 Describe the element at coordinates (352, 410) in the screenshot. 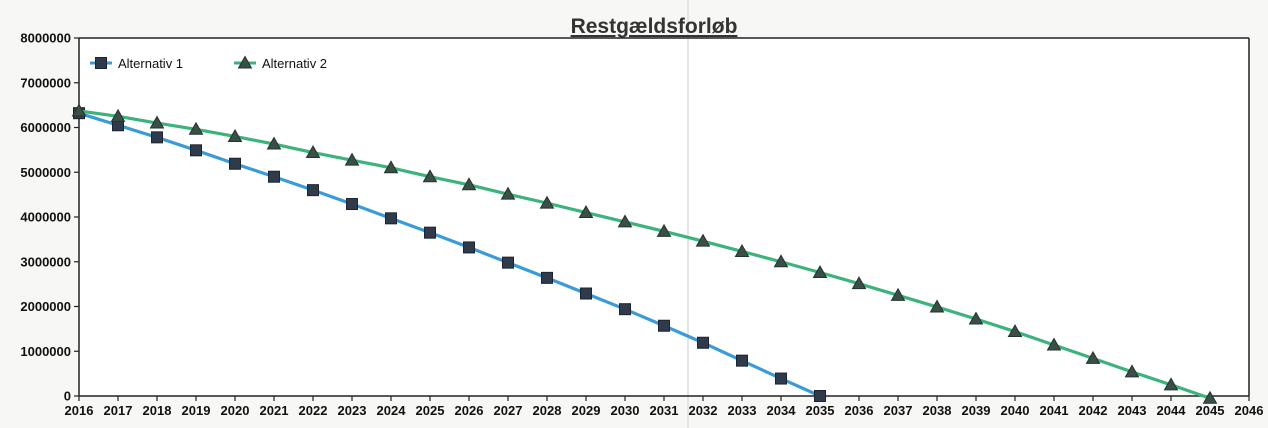

I see `x-tick-label: 2023` at that location.